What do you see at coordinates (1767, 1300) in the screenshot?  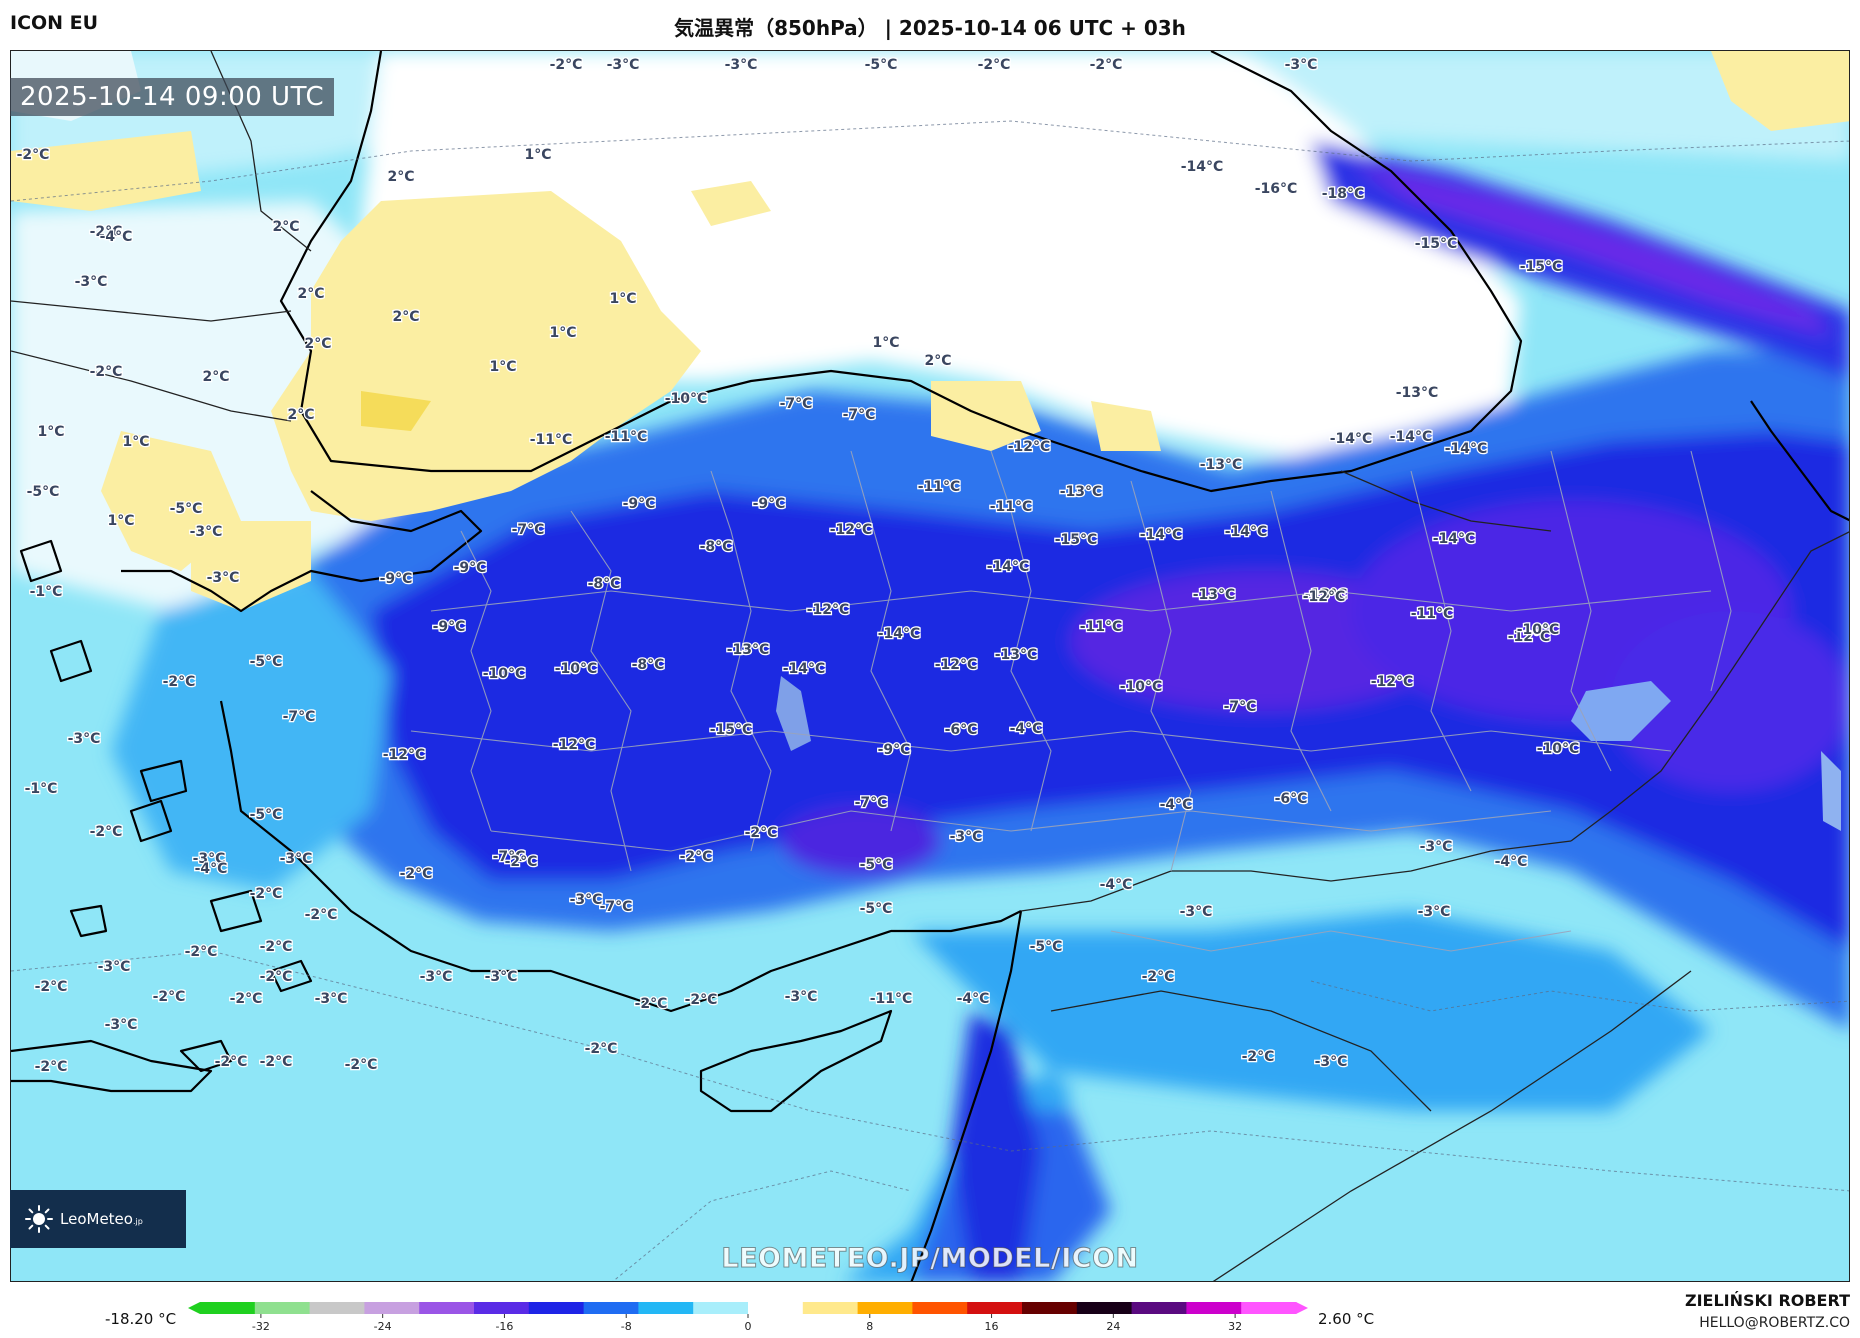 I see `author-name: ZIELIŃSKI ROBERT` at bounding box center [1767, 1300].